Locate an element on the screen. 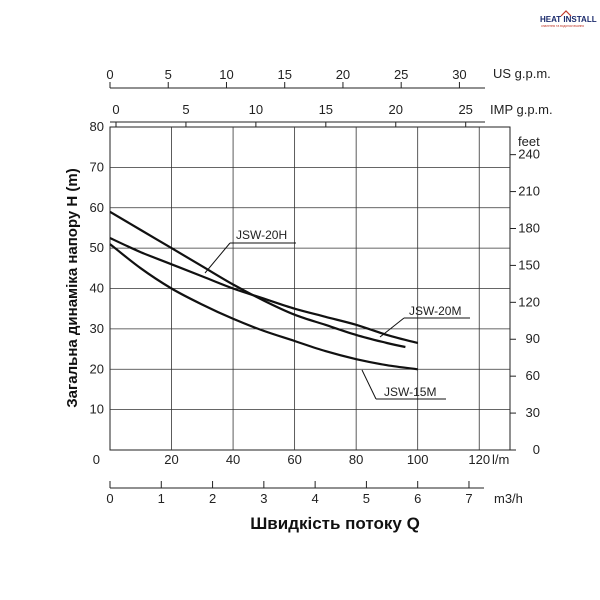 Image resolution: width=600 pixels, height=600 pixels. feet-tick-label: 120 is located at coordinates (529, 301).